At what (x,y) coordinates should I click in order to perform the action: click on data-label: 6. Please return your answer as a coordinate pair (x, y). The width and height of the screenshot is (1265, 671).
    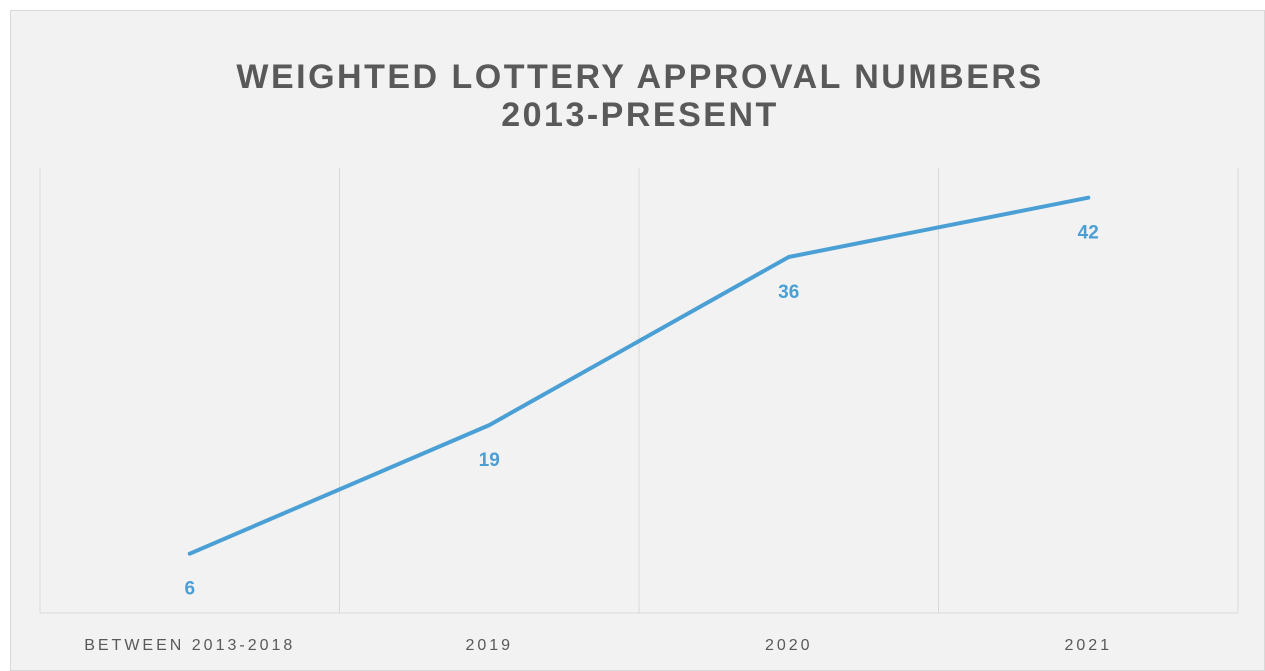
    Looking at the image, I should click on (189, 589).